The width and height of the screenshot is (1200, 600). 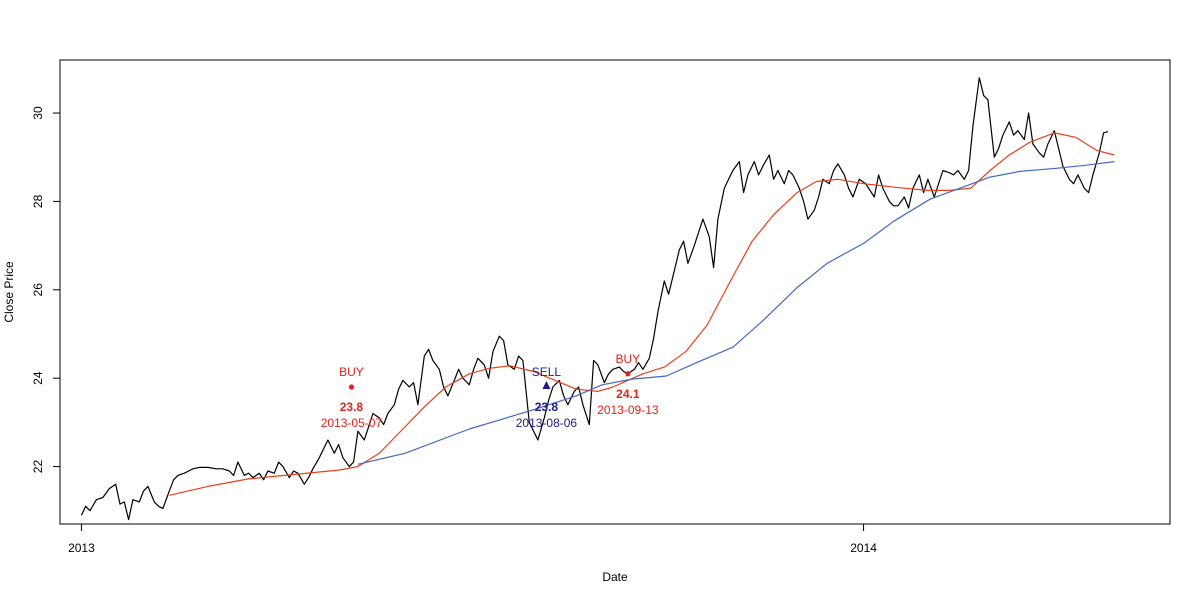 What do you see at coordinates (547, 397) in the screenshot?
I see `signal-sell-2013-08-06: SELL 23.8 2013-08-06` at bounding box center [547, 397].